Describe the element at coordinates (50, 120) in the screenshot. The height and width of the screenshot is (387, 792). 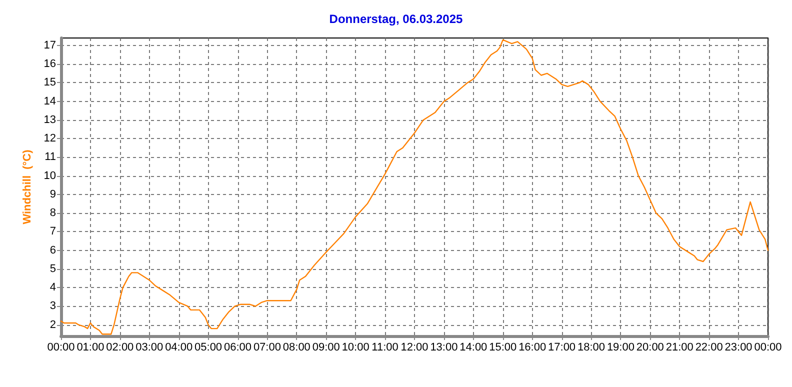
I see `y-tick-label: 13` at that location.